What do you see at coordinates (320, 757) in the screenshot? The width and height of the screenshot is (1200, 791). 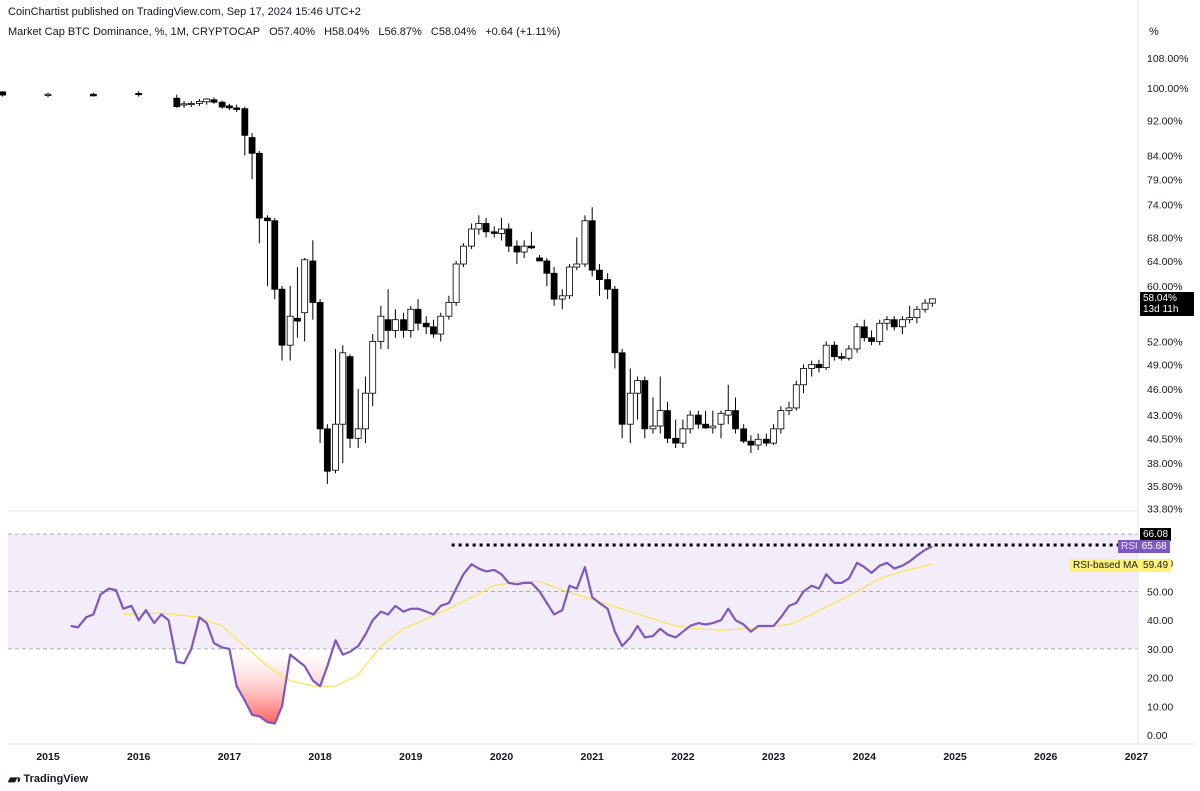 I see `time-tick-label: 2018` at bounding box center [320, 757].